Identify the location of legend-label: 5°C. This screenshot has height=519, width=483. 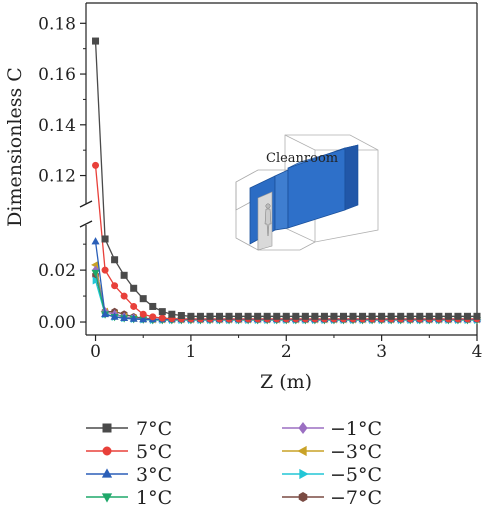
(154, 452).